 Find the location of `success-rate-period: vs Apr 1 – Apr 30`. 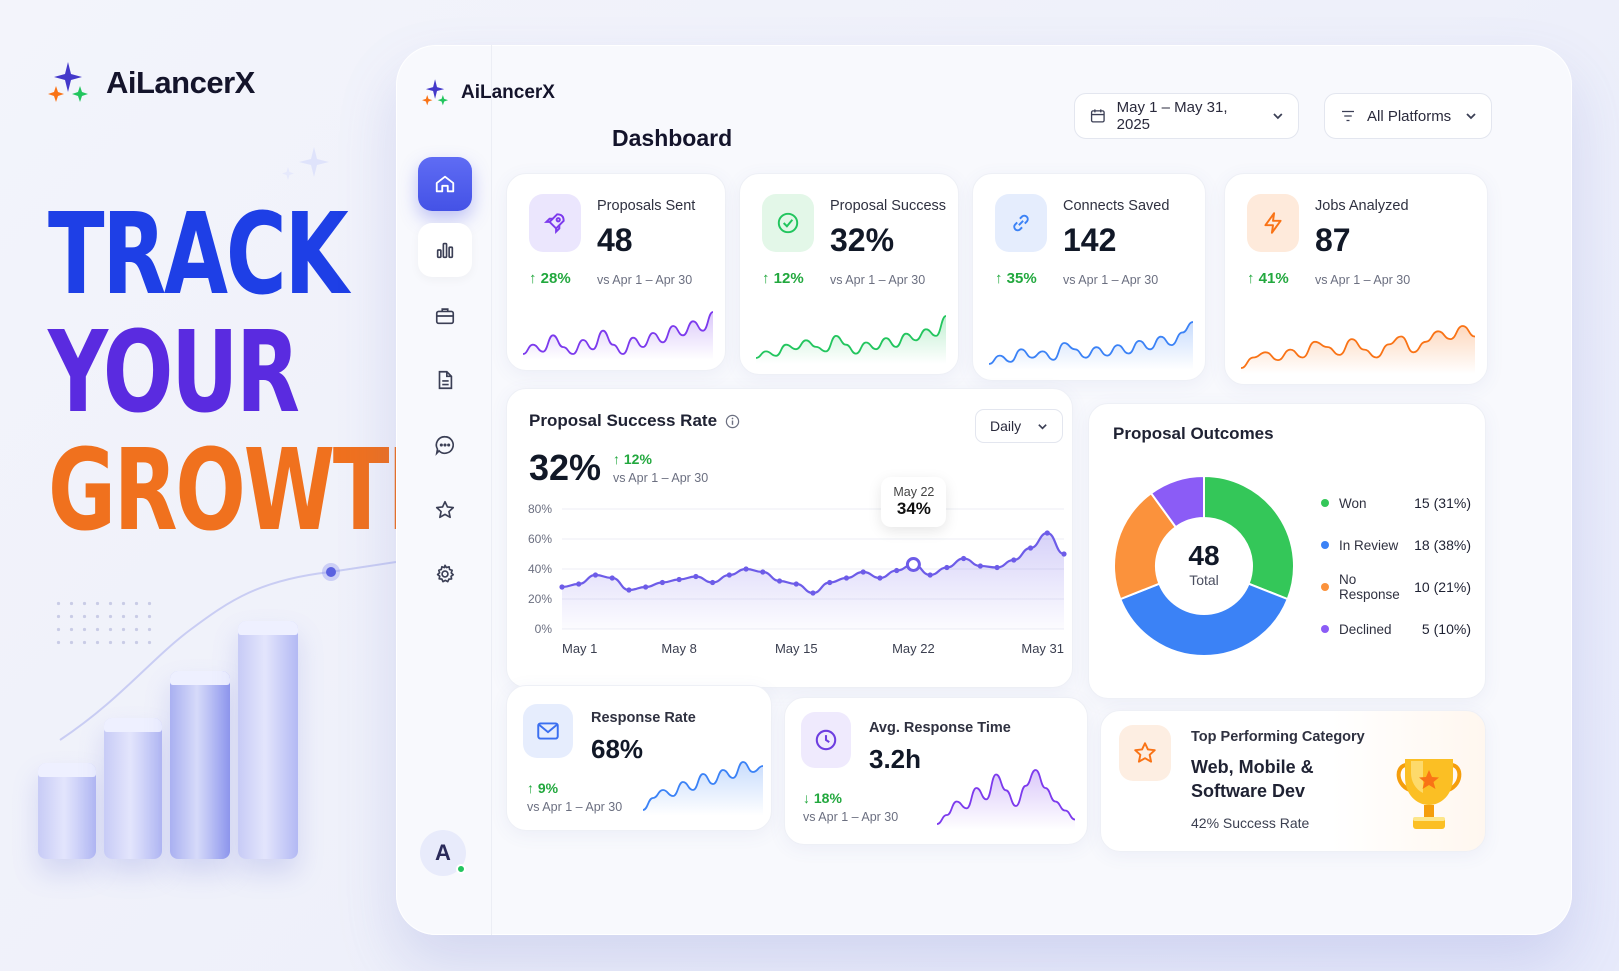

success-rate-period: vs Apr 1 – Apr 30 is located at coordinates (661, 478).